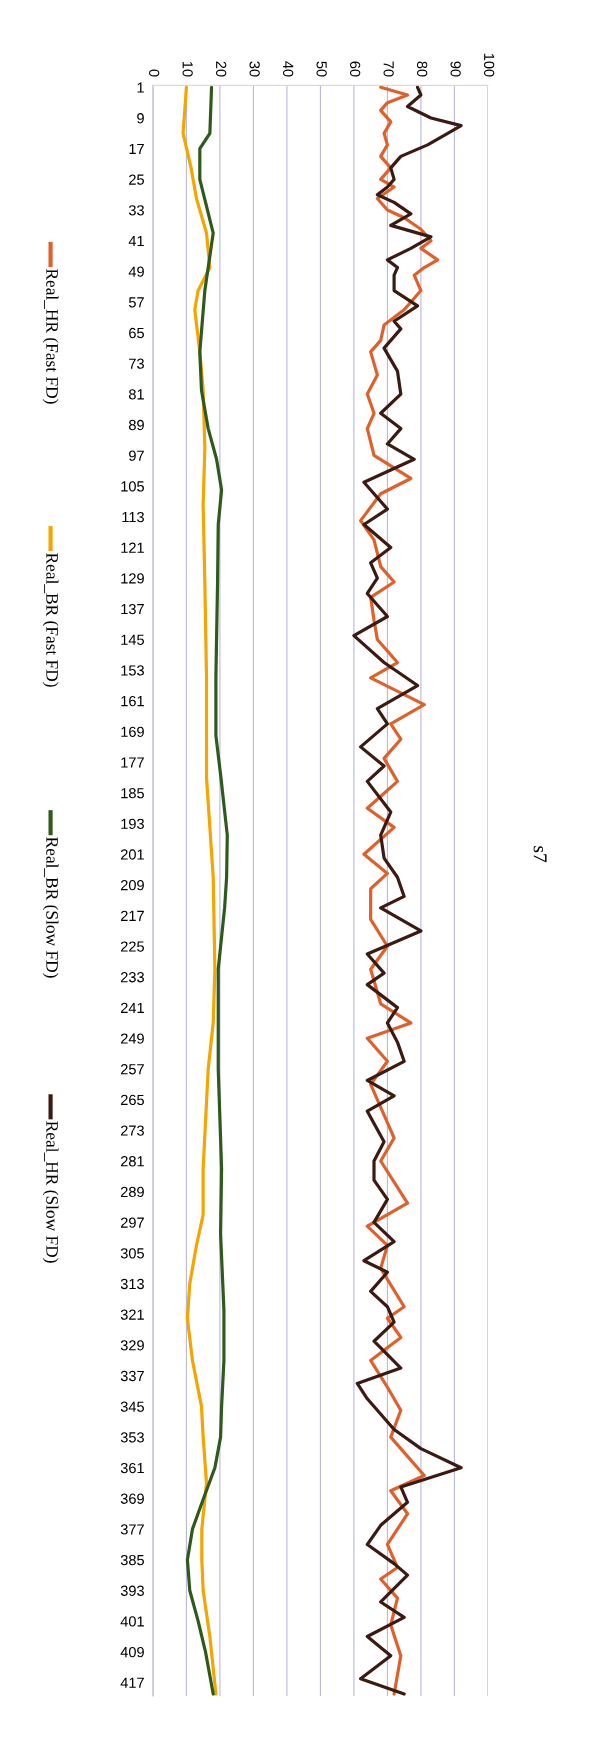 The width and height of the screenshot is (595, 1743). I want to click on y-tick-label: 233, so click(132, 977).